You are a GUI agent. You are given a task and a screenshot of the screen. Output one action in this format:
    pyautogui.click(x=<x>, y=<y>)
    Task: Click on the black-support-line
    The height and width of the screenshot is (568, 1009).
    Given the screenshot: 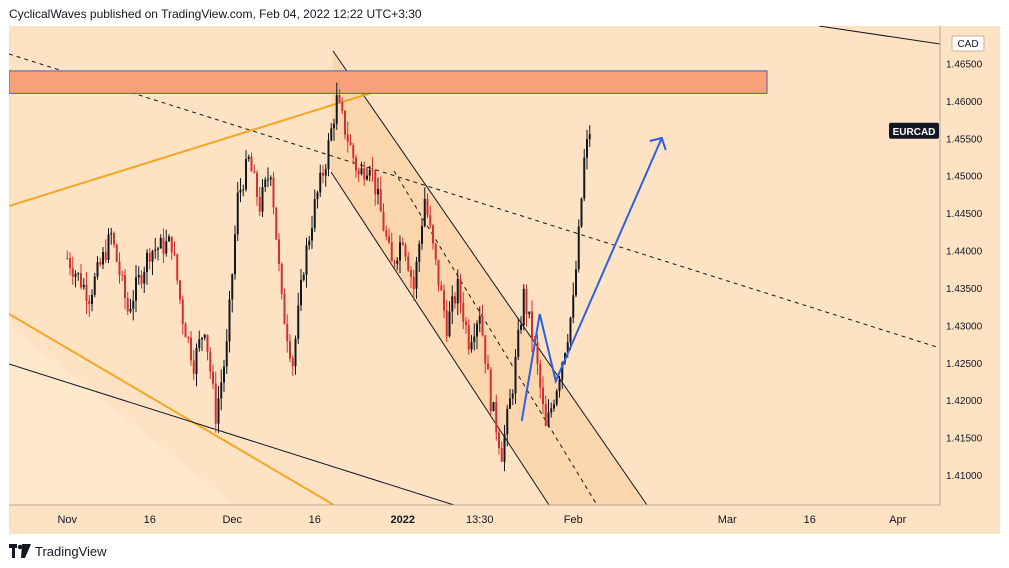 What is the action you would take?
    pyautogui.click(x=232, y=434)
    